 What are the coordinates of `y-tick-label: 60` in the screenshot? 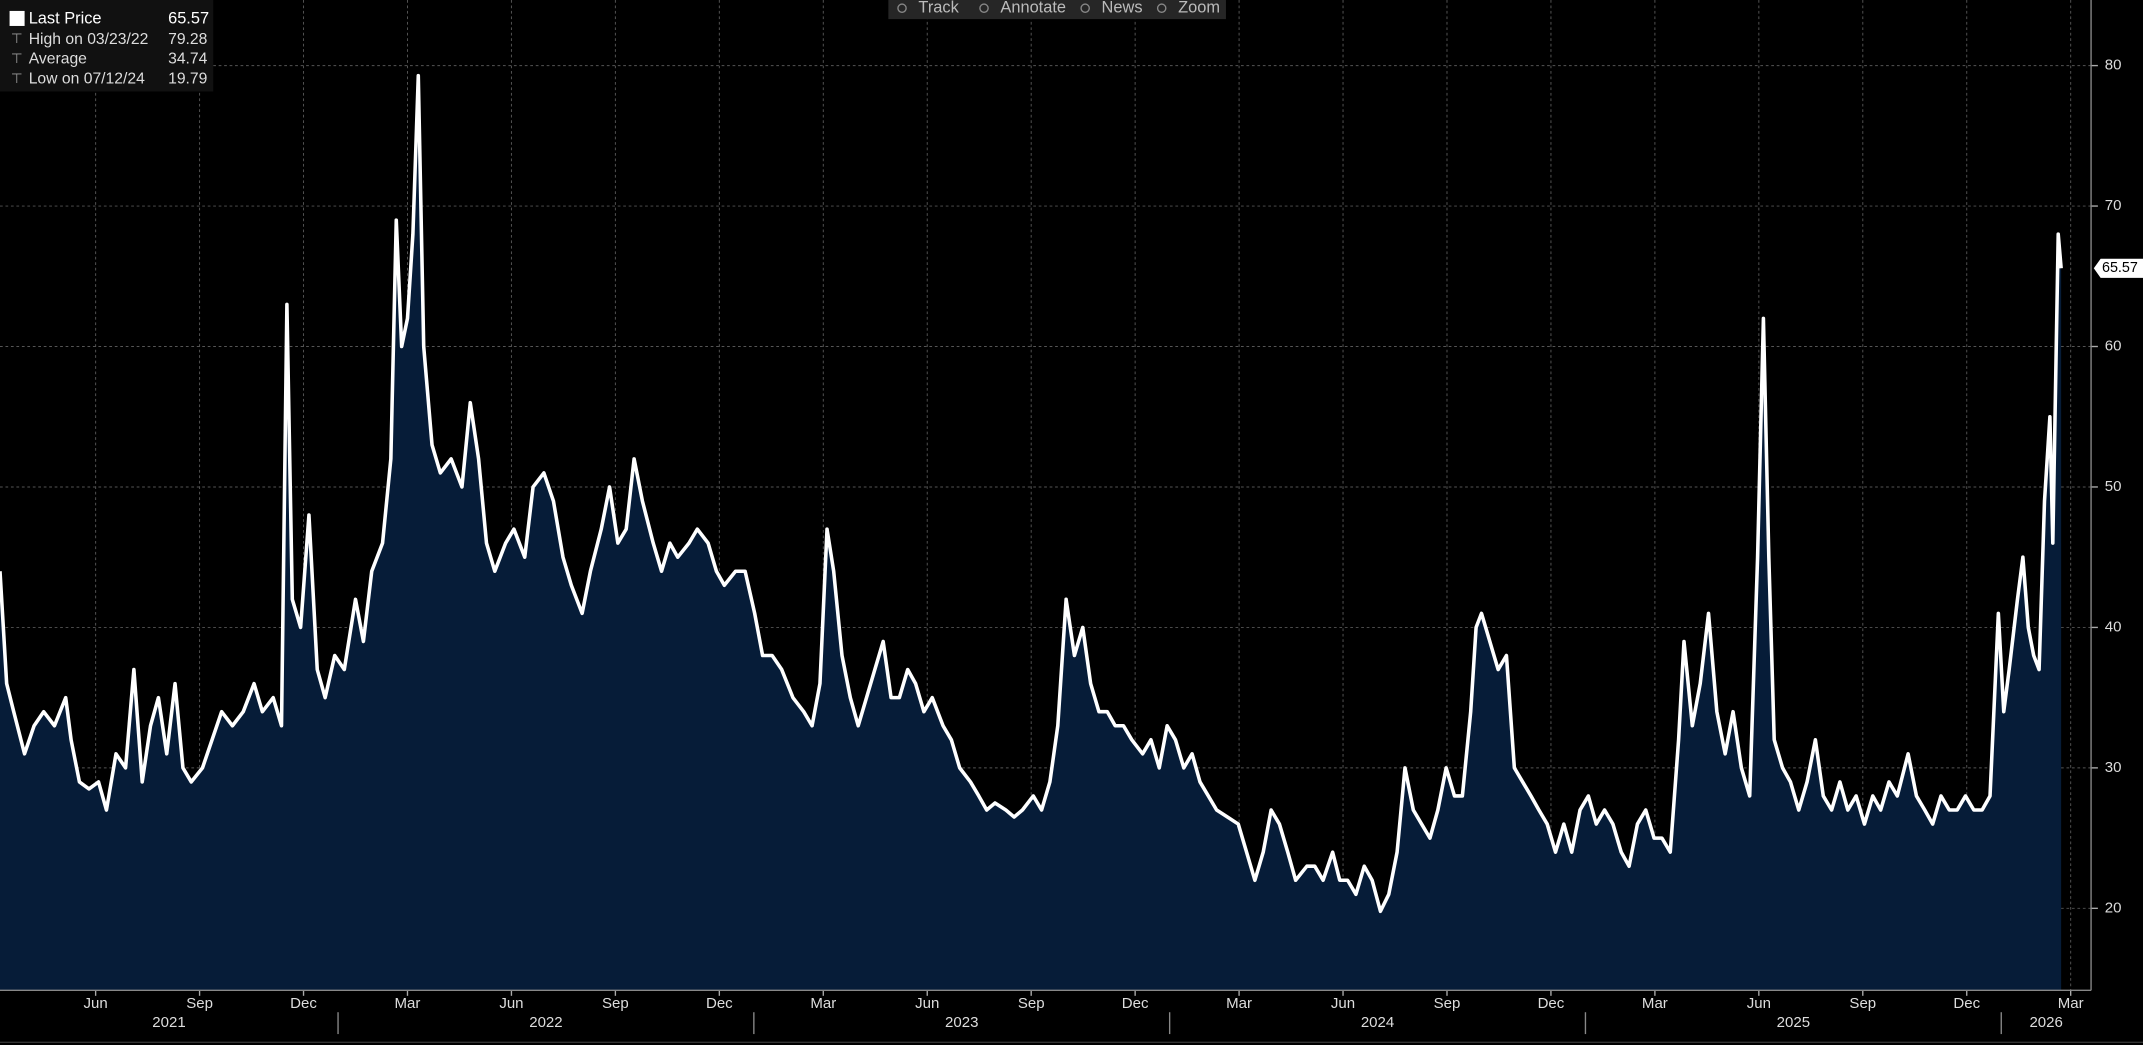 It's located at (2113, 345).